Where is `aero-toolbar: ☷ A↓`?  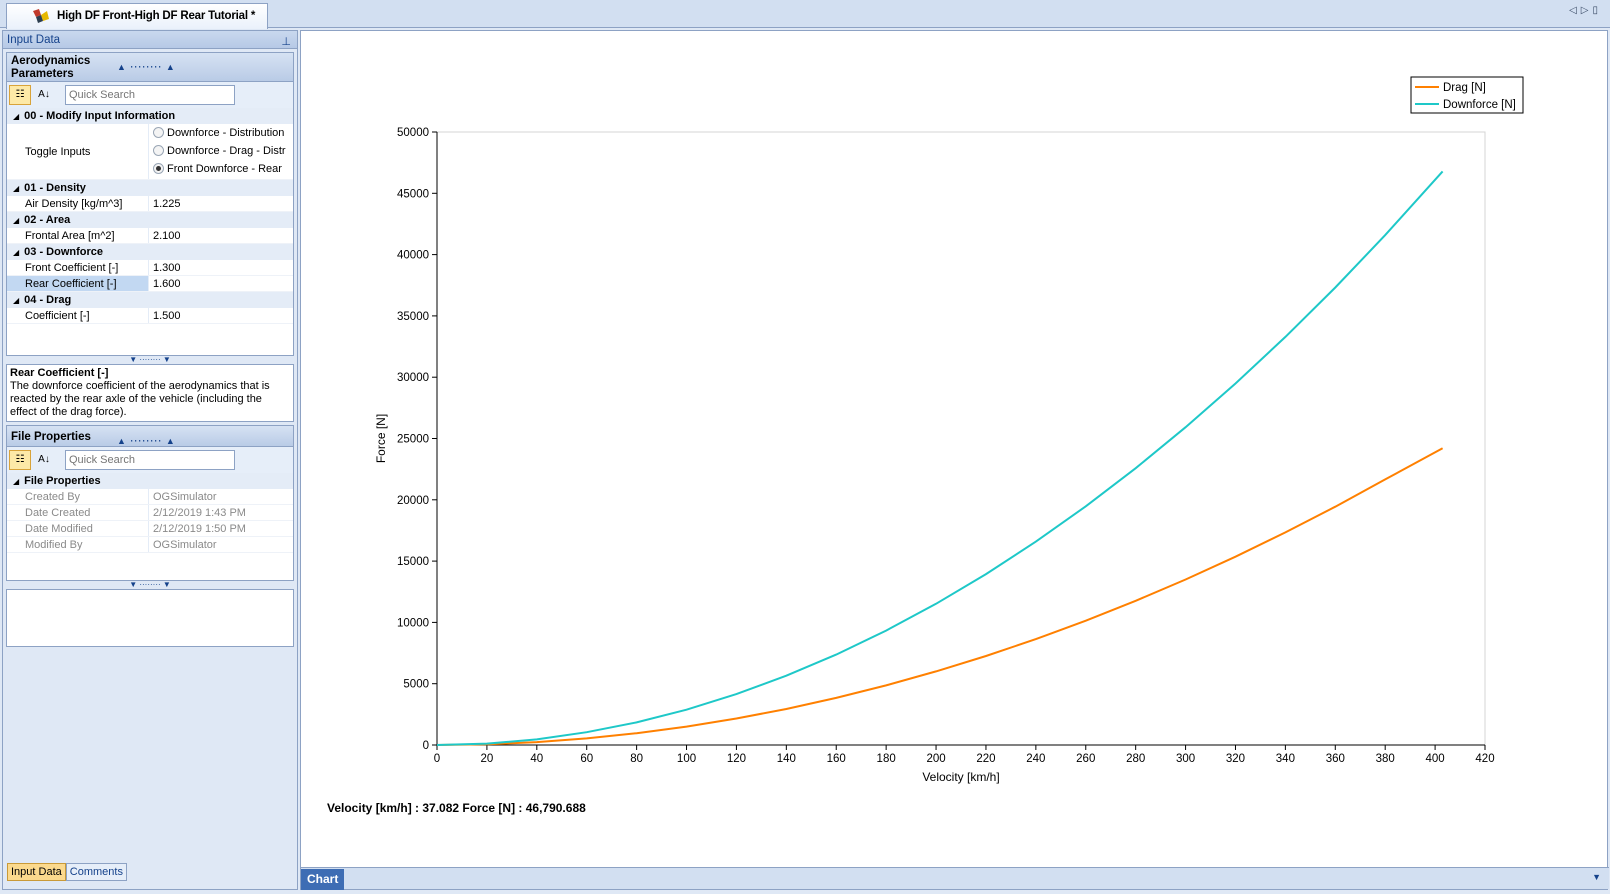
aero-toolbar: ☷ A↓ is located at coordinates (150, 95).